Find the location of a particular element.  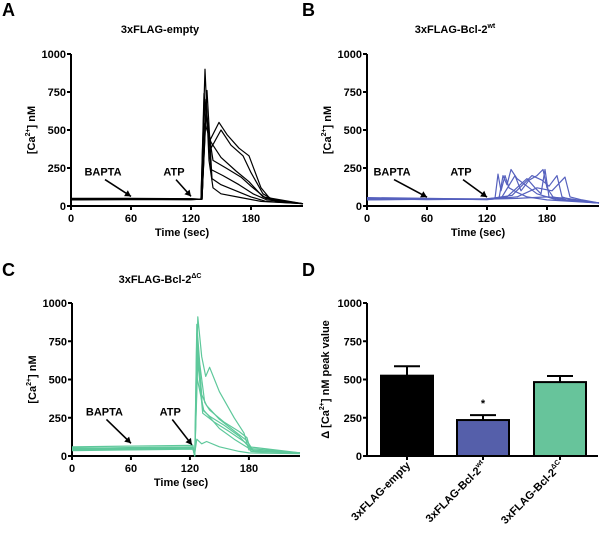

chart-title: 3xFLAG-Bcl-2ΔC is located at coordinates (160, 279).